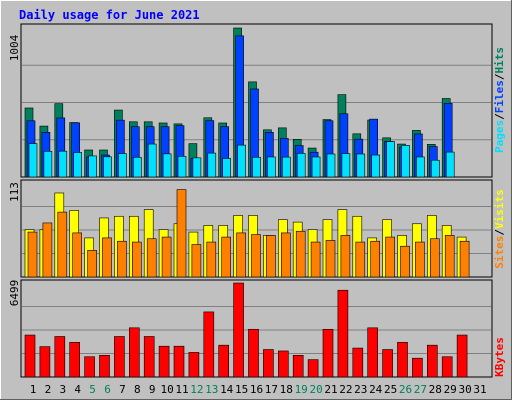 This screenshot has height=400, width=512. What do you see at coordinates (499, 209) in the screenshot?
I see `legend-part-2: Visits` at bounding box center [499, 209].